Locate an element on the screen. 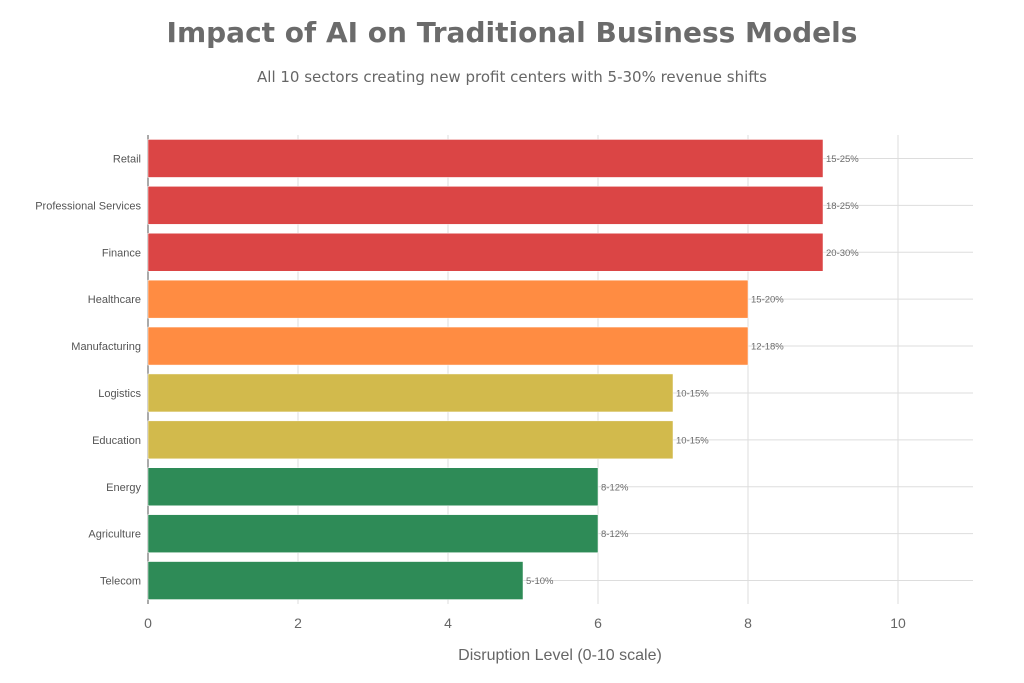  bar-professional-services is located at coordinates (485, 205).